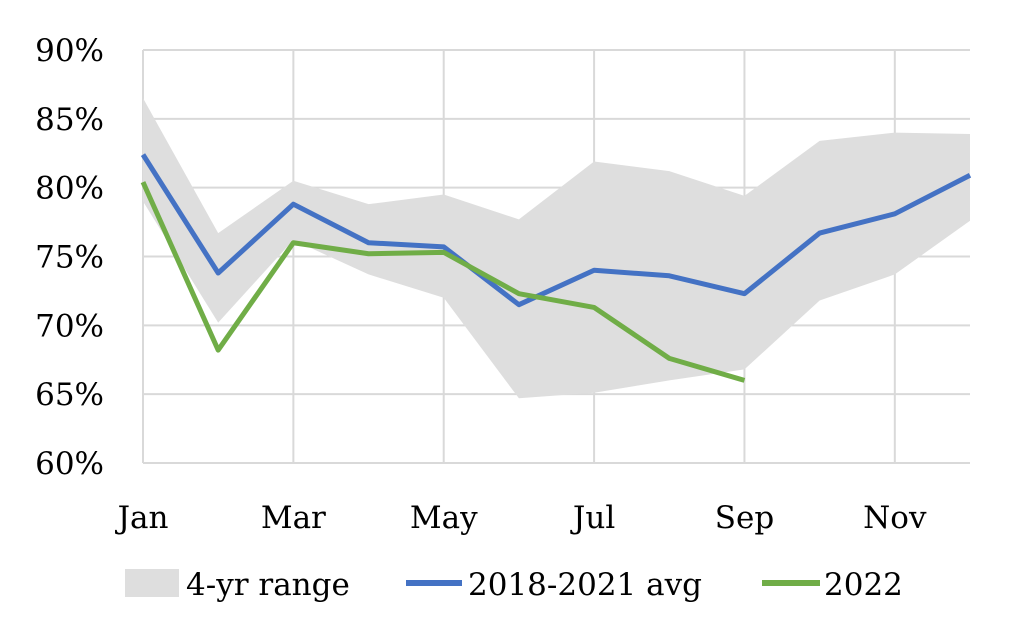 The width and height of the screenshot is (1024, 619). What do you see at coordinates (863, 585) in the screenshot?
I see `legend-label-2022: 2022` at bounding box center [863, 585].